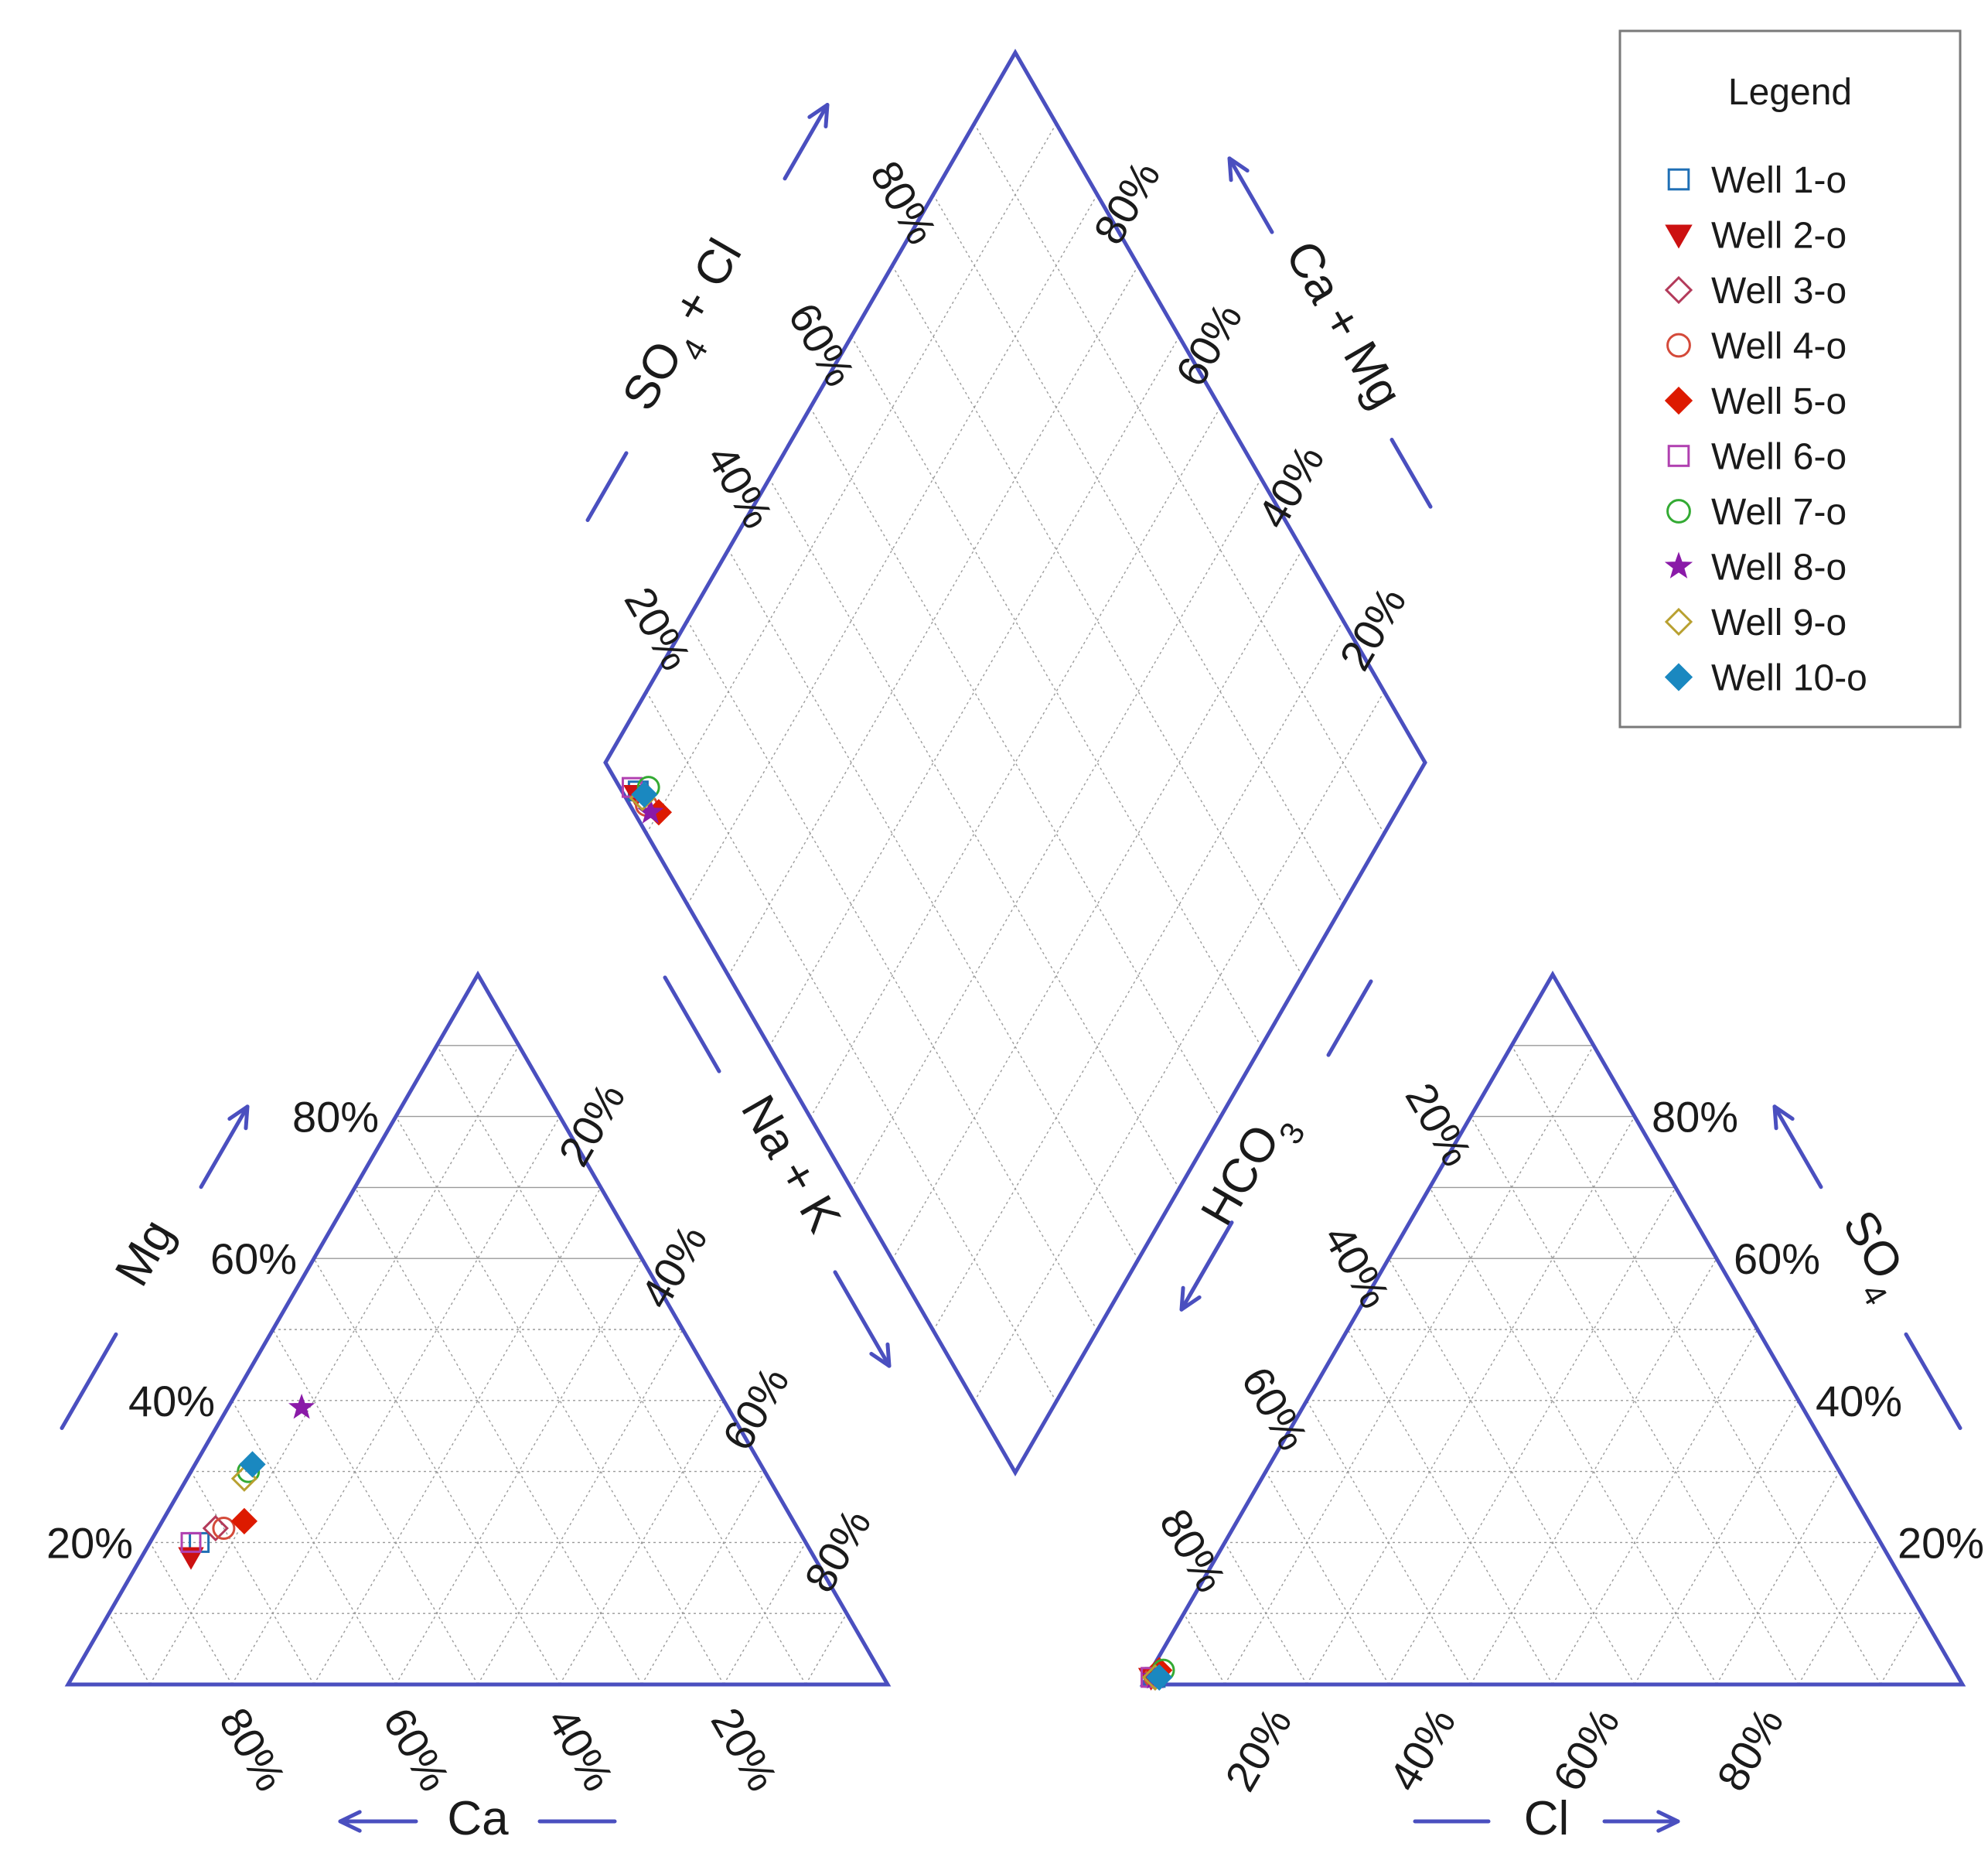 This screenshot has width=1988, height=1867. I want to click on tick-ca-1: 20%, so click(745, 1750).